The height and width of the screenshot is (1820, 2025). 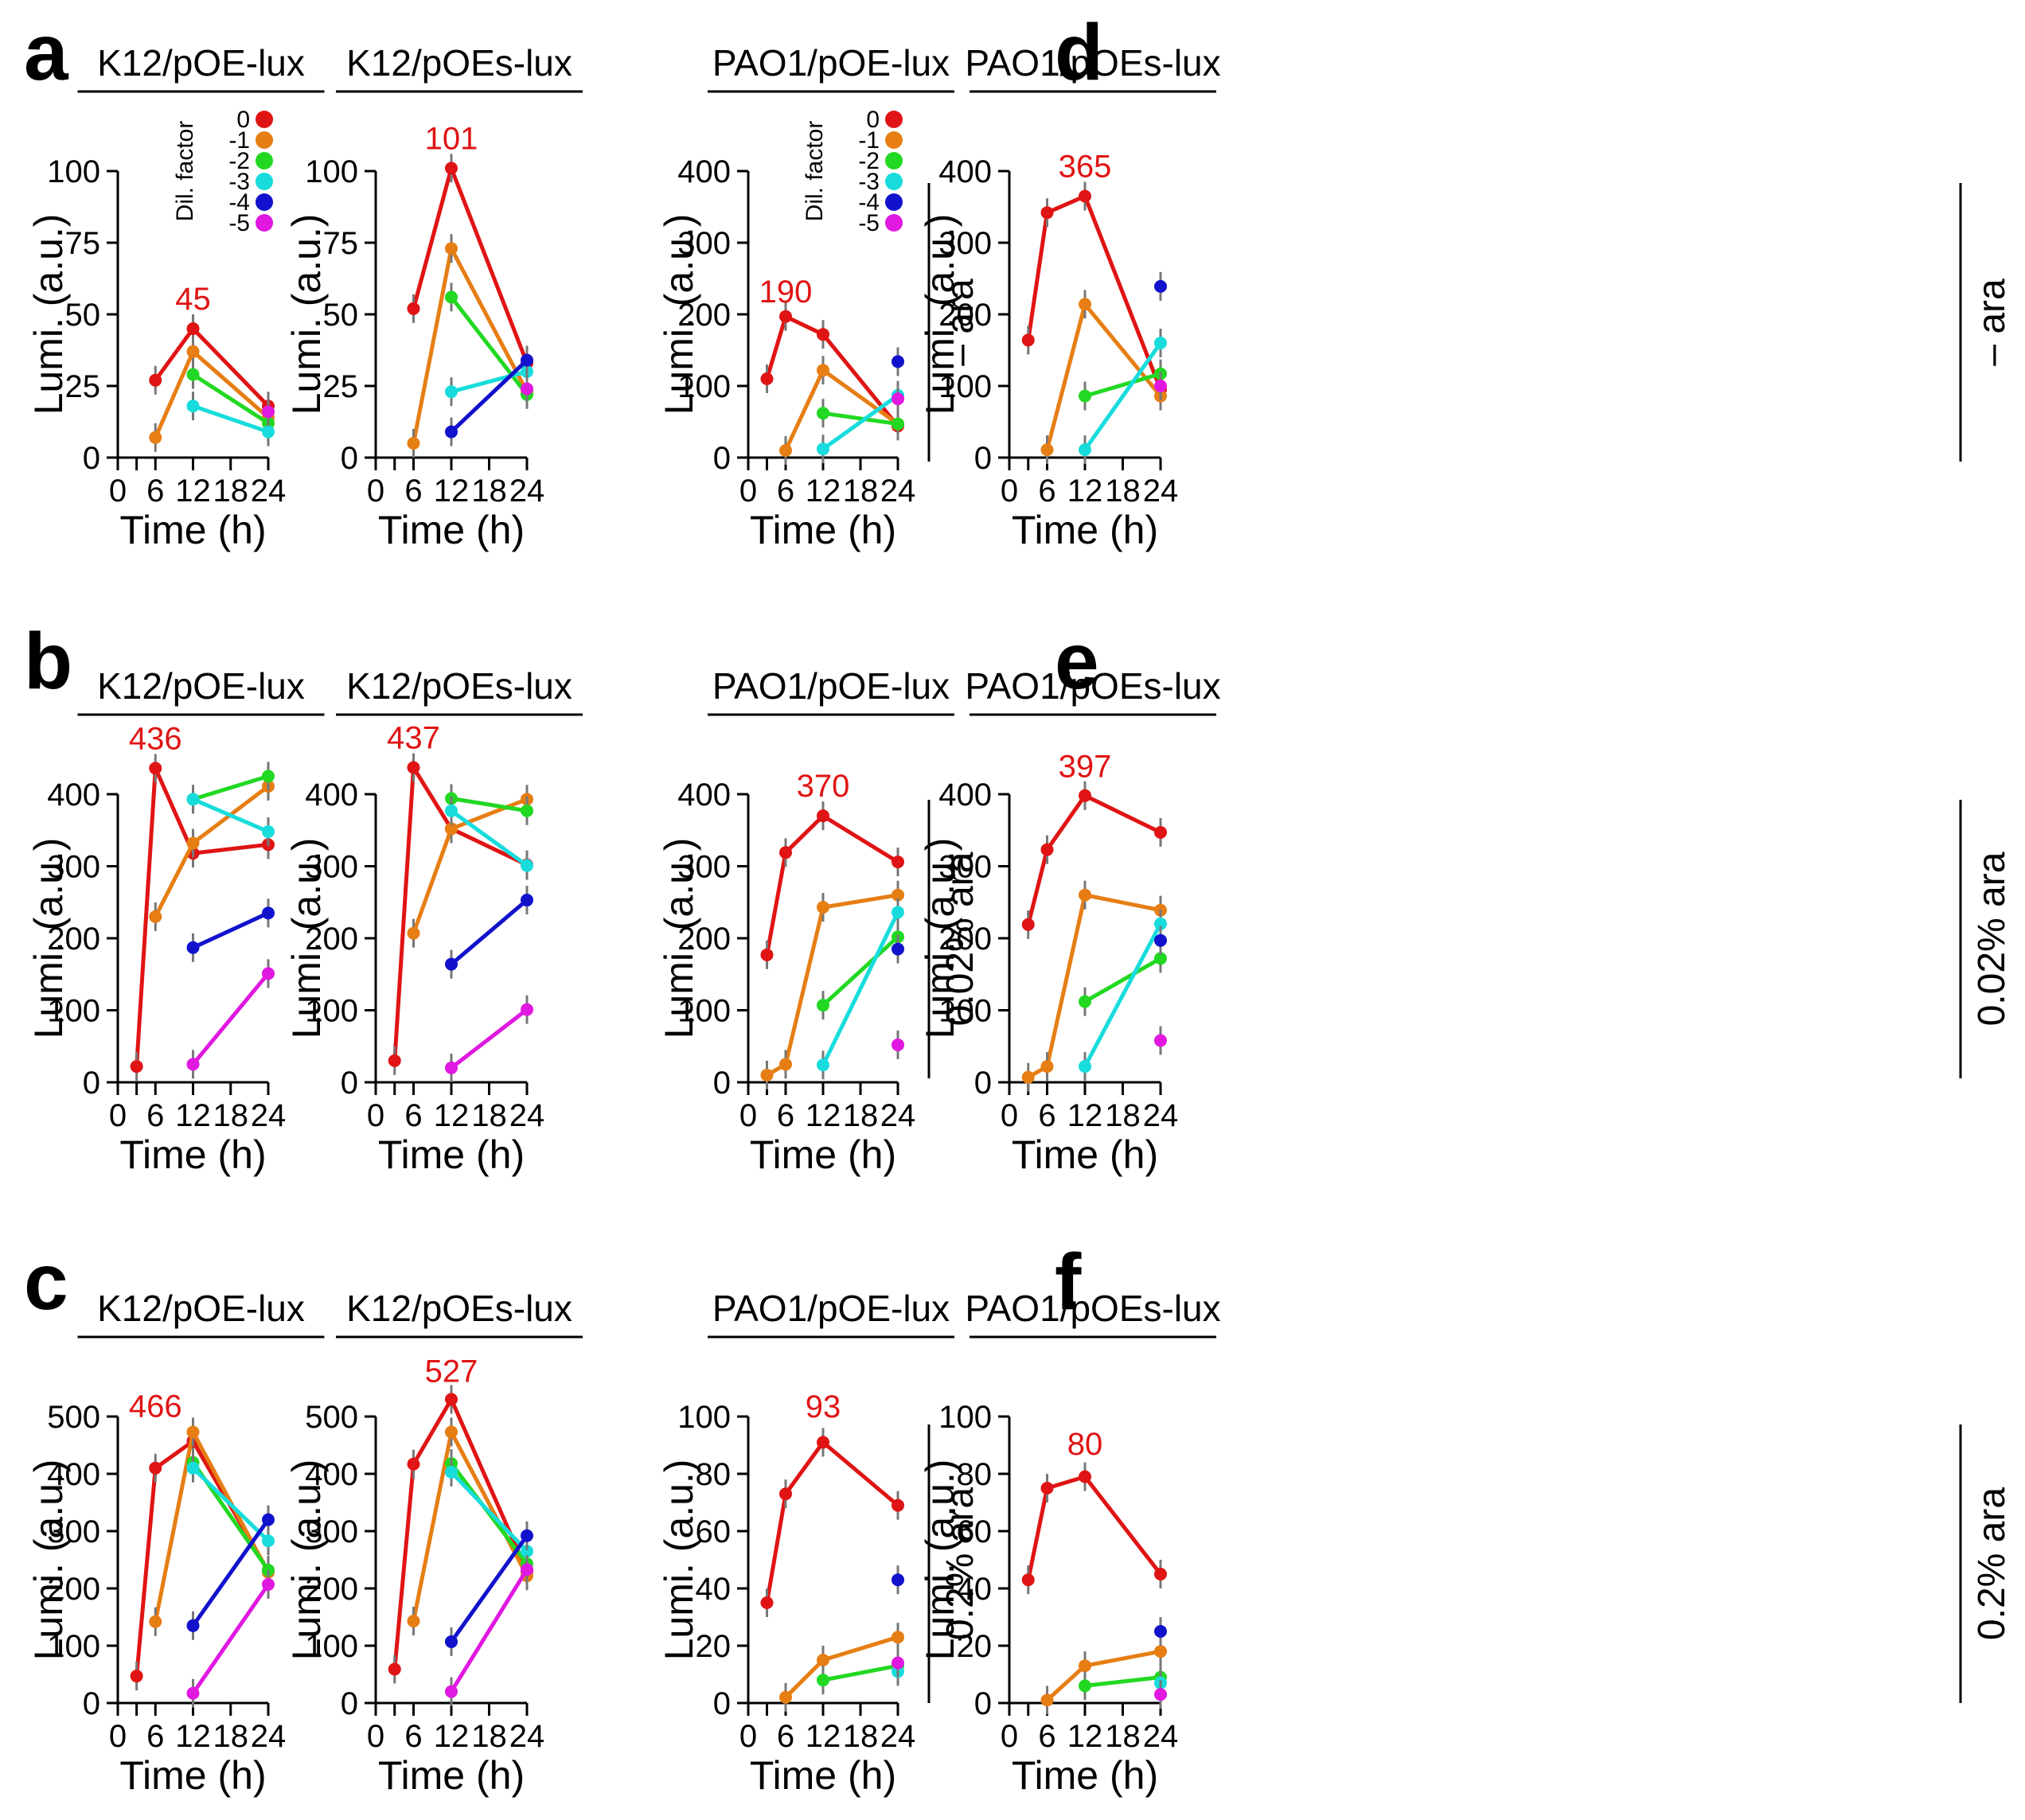 I want to click on legend-label: -3, so click(x=869, y=182).